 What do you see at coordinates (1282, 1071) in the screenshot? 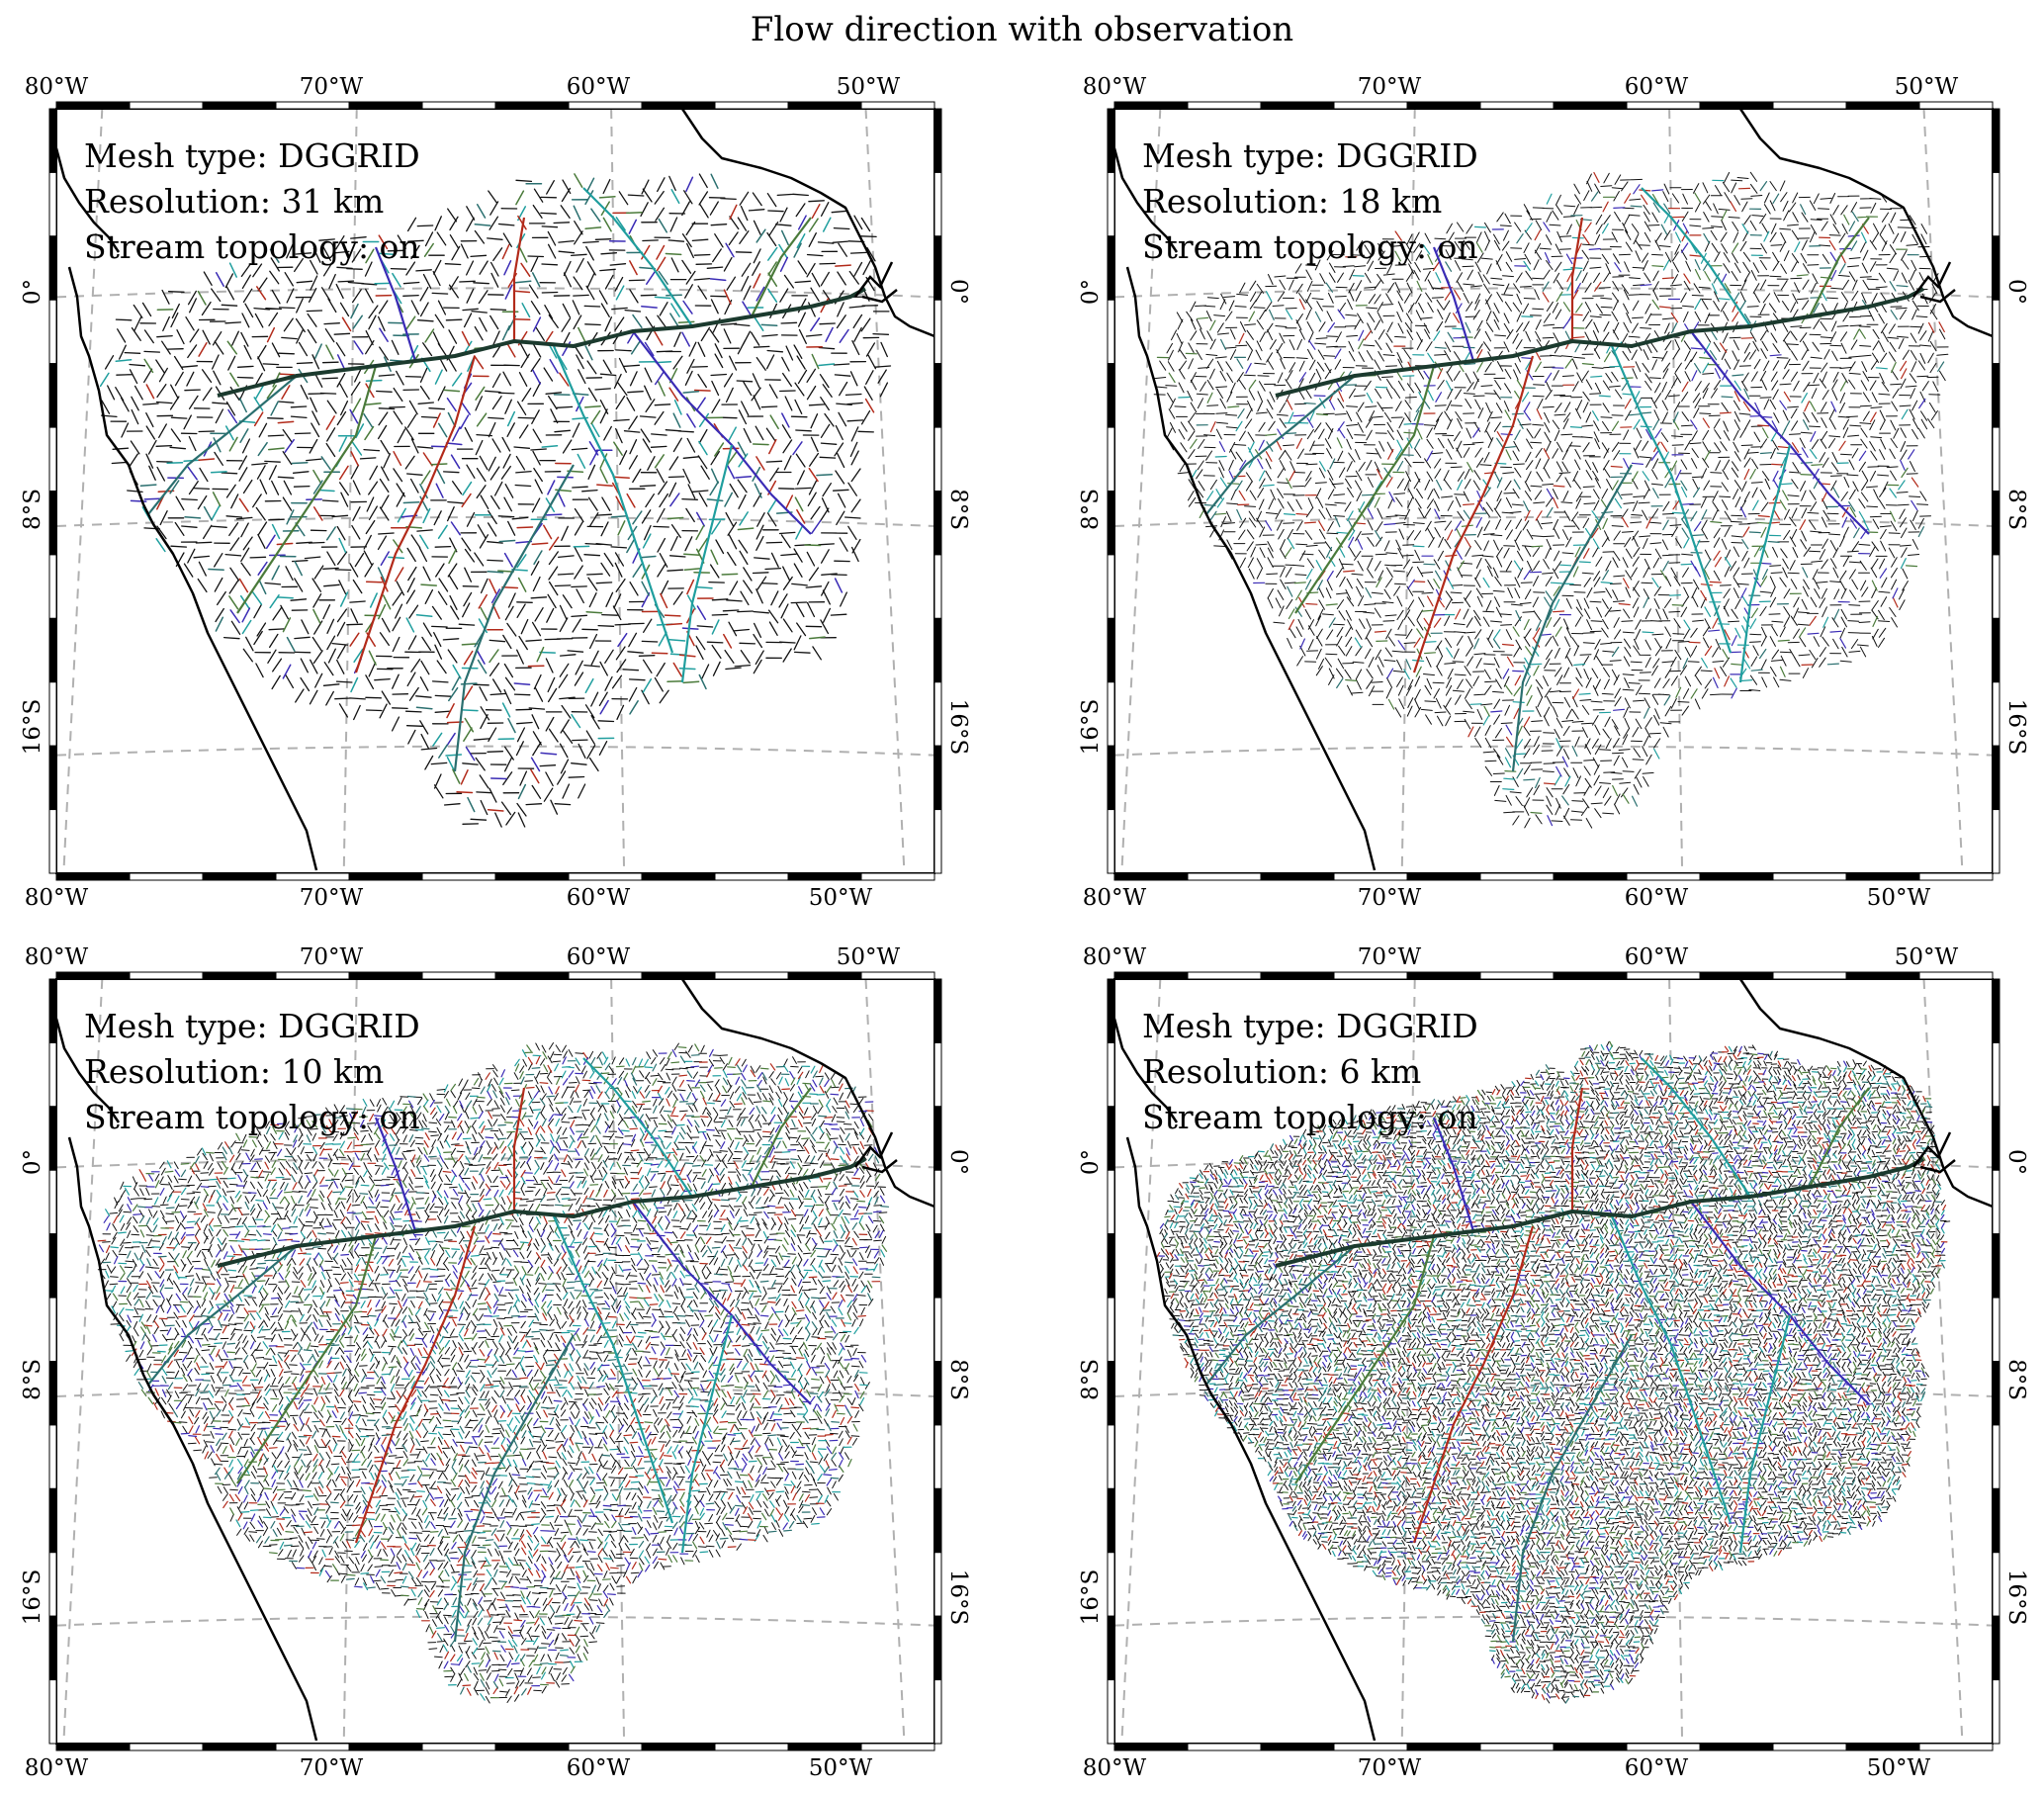
I see `resolution-line: Resolution: 6 km` at bounding box center [1282, 1071].